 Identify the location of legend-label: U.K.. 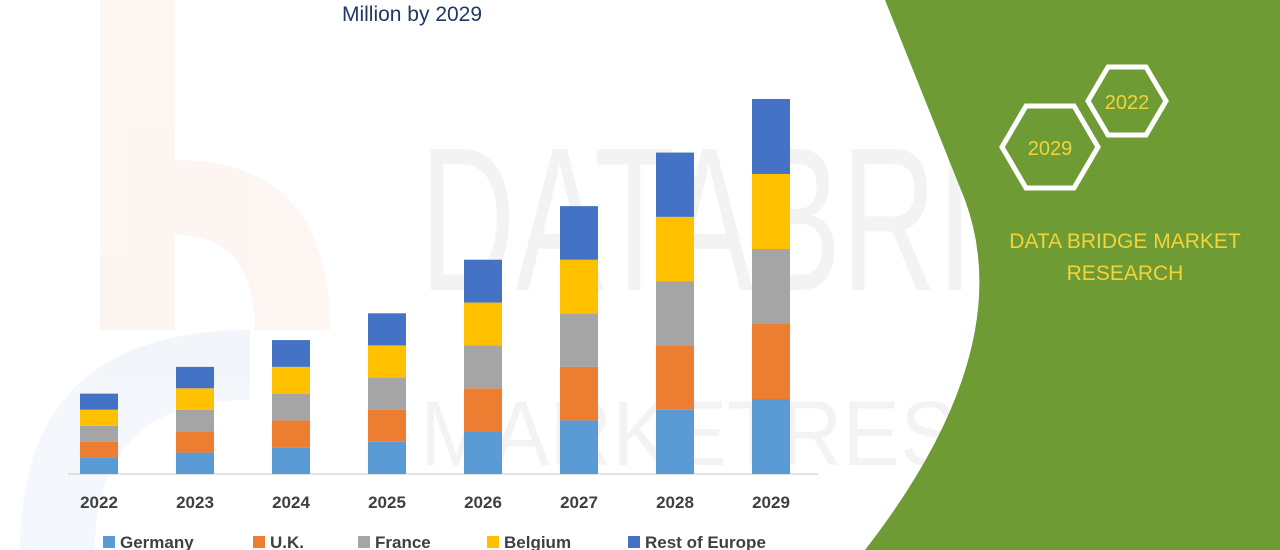
(287, 541).